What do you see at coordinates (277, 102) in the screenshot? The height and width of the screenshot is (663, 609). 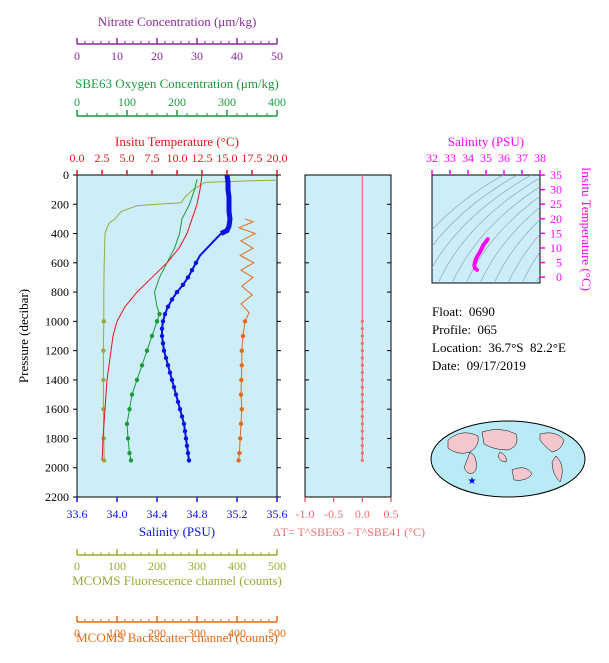 I see `oxygen-tick-label: 400` at bounding box center [277, 102].